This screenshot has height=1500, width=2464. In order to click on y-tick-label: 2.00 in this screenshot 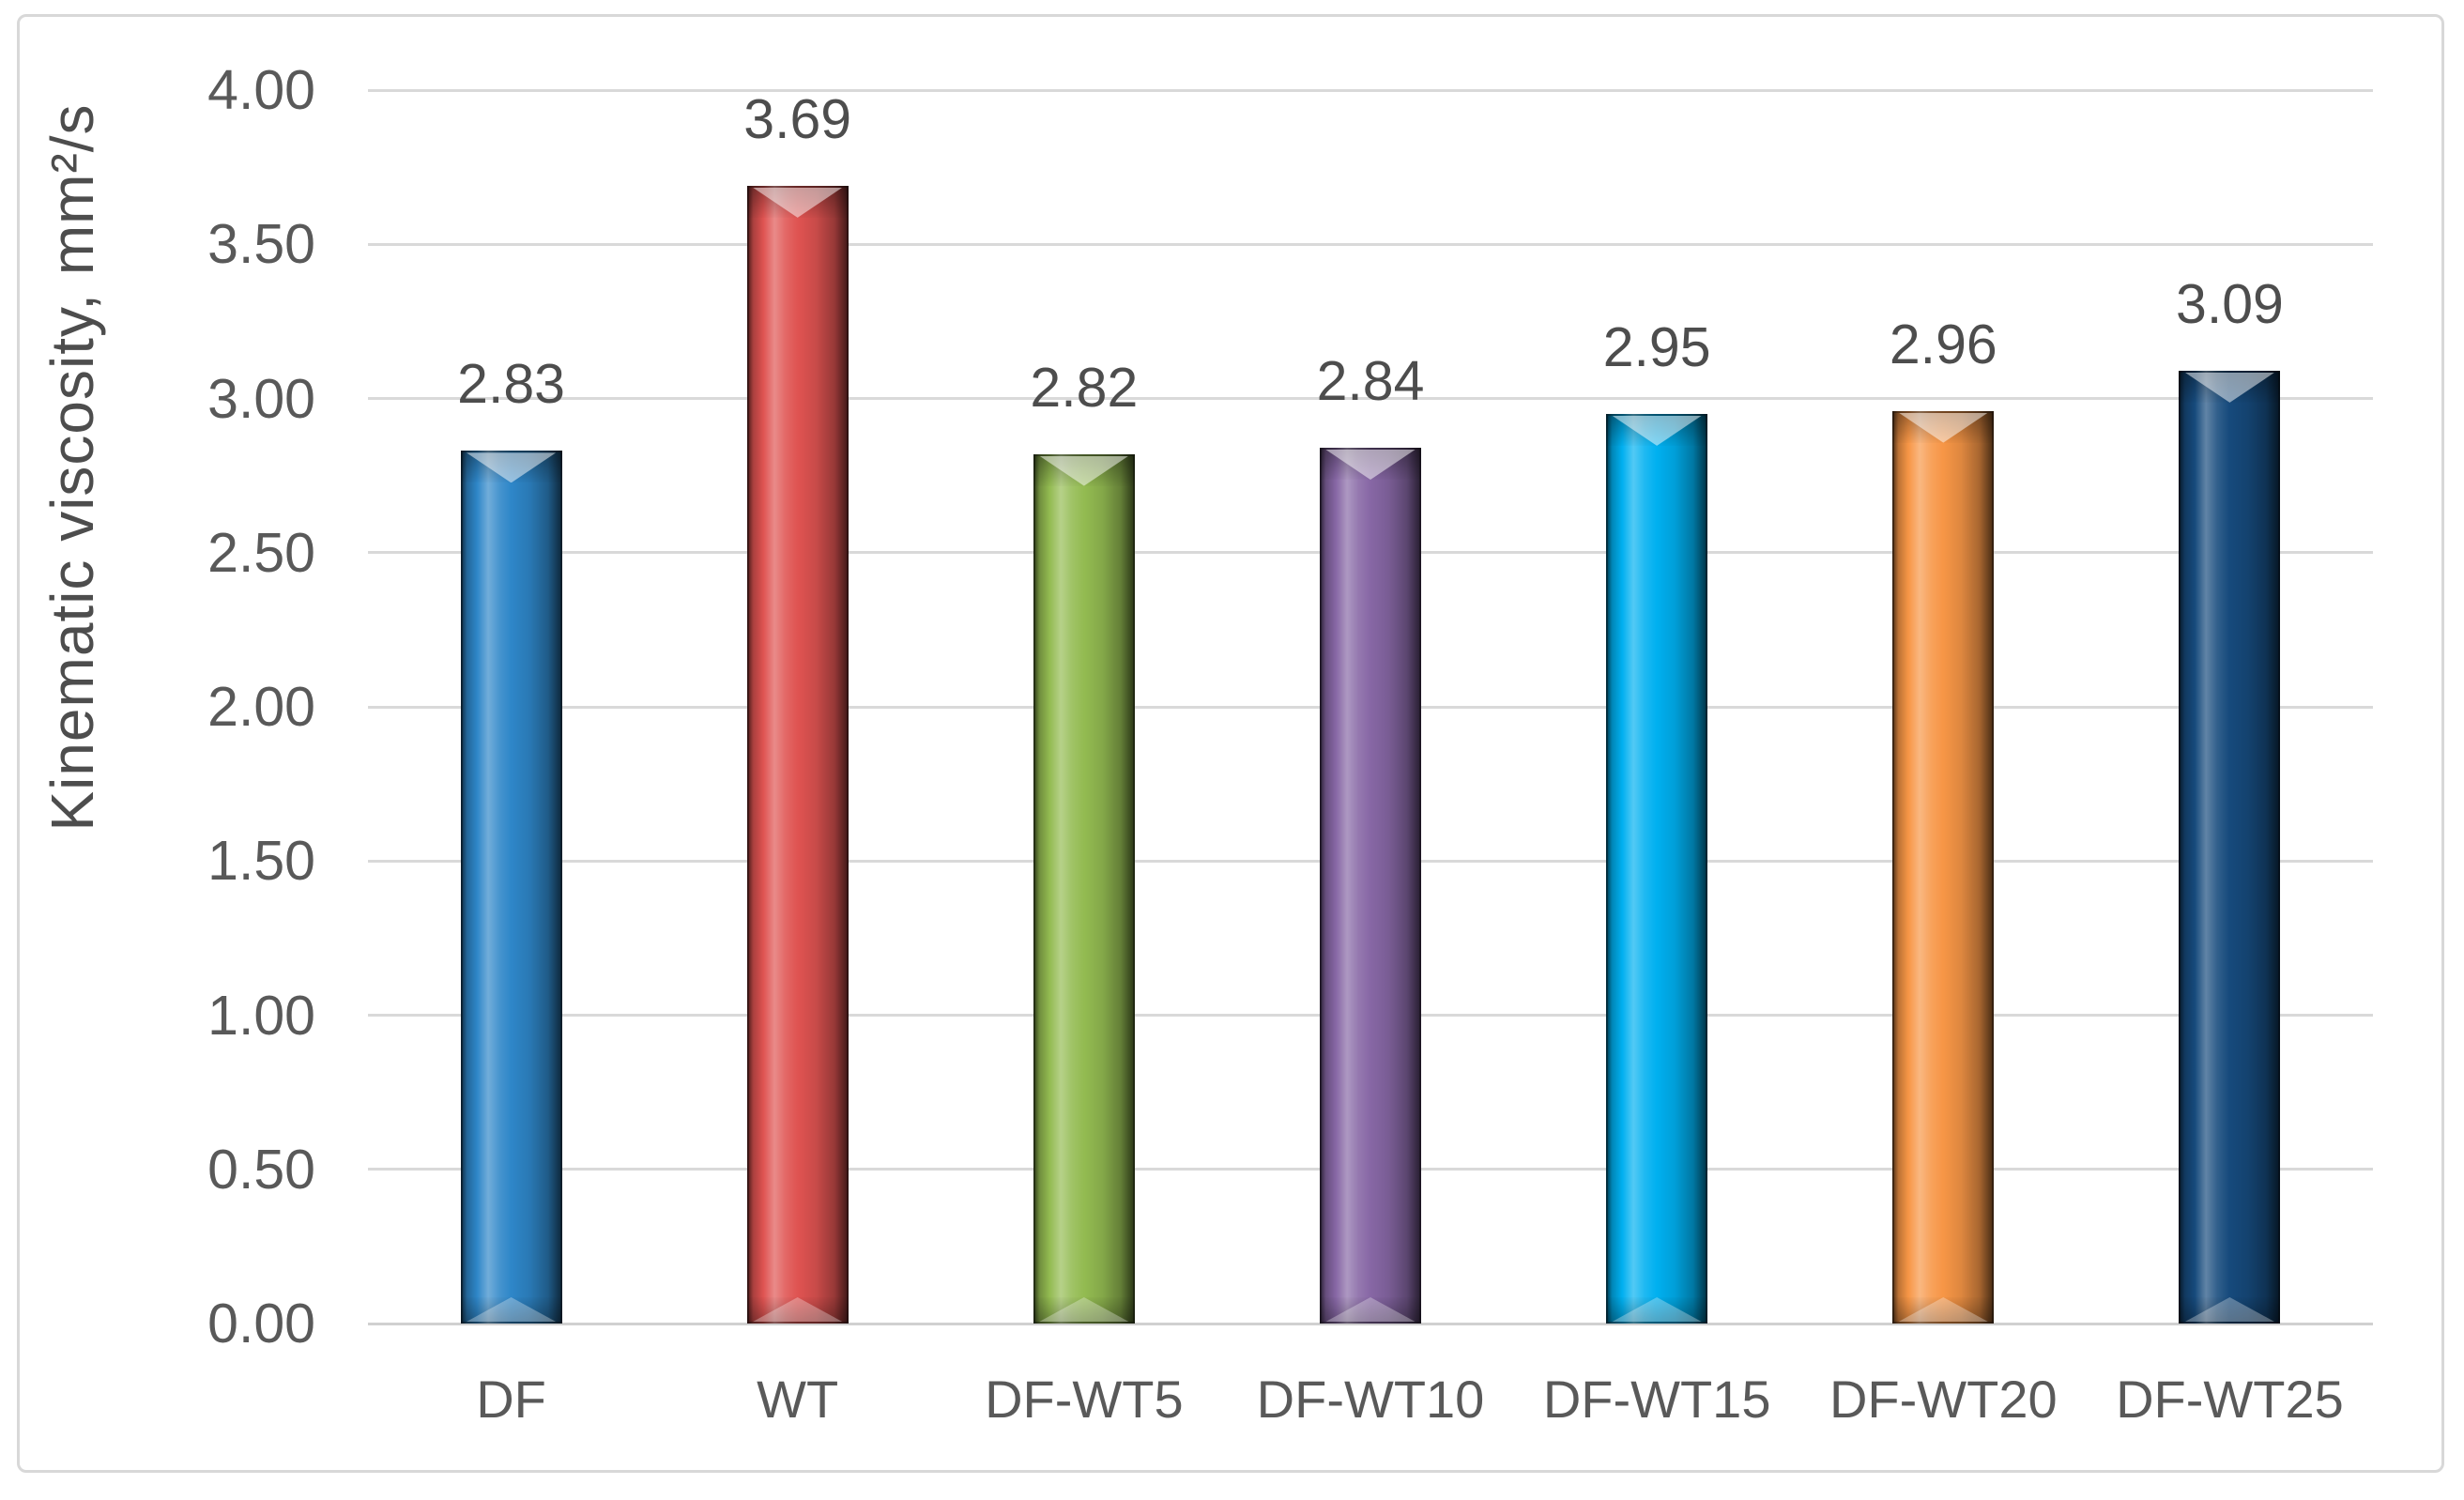, I will do `click(261, 707)`.